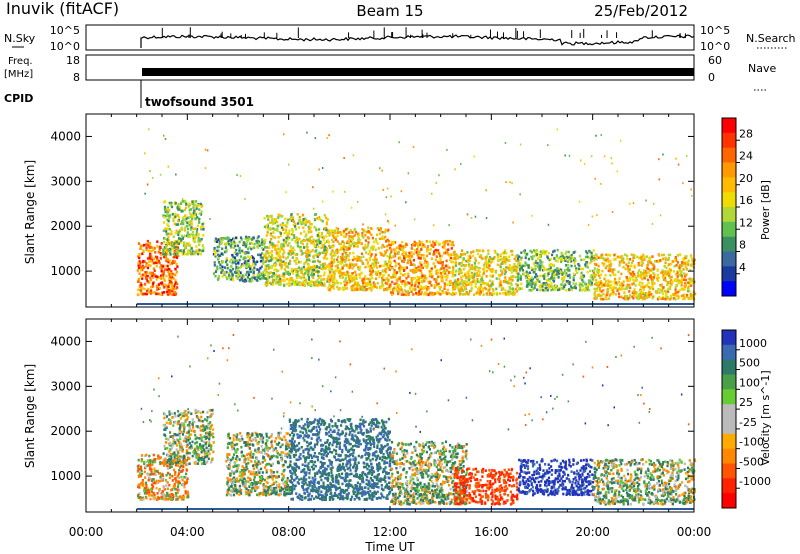 This screenshot has height=554, width=800. What do you see at coordinates (20, 61) in the screenshot?
I see `freq-label-top: Freq.` at bounding box center [20, 61].